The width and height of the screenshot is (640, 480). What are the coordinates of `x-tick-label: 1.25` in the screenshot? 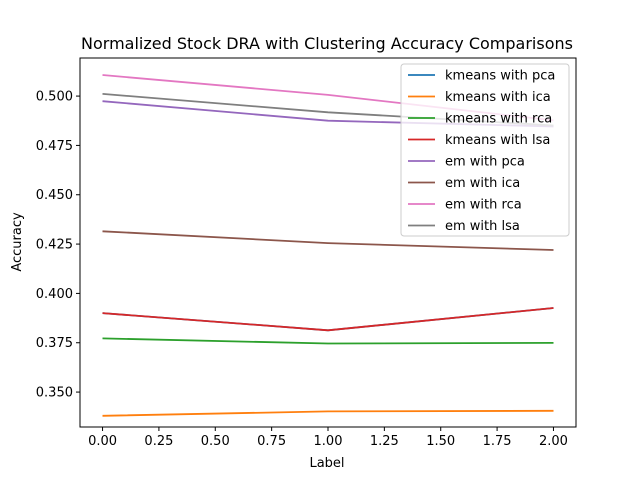 It's located at (384, 441).